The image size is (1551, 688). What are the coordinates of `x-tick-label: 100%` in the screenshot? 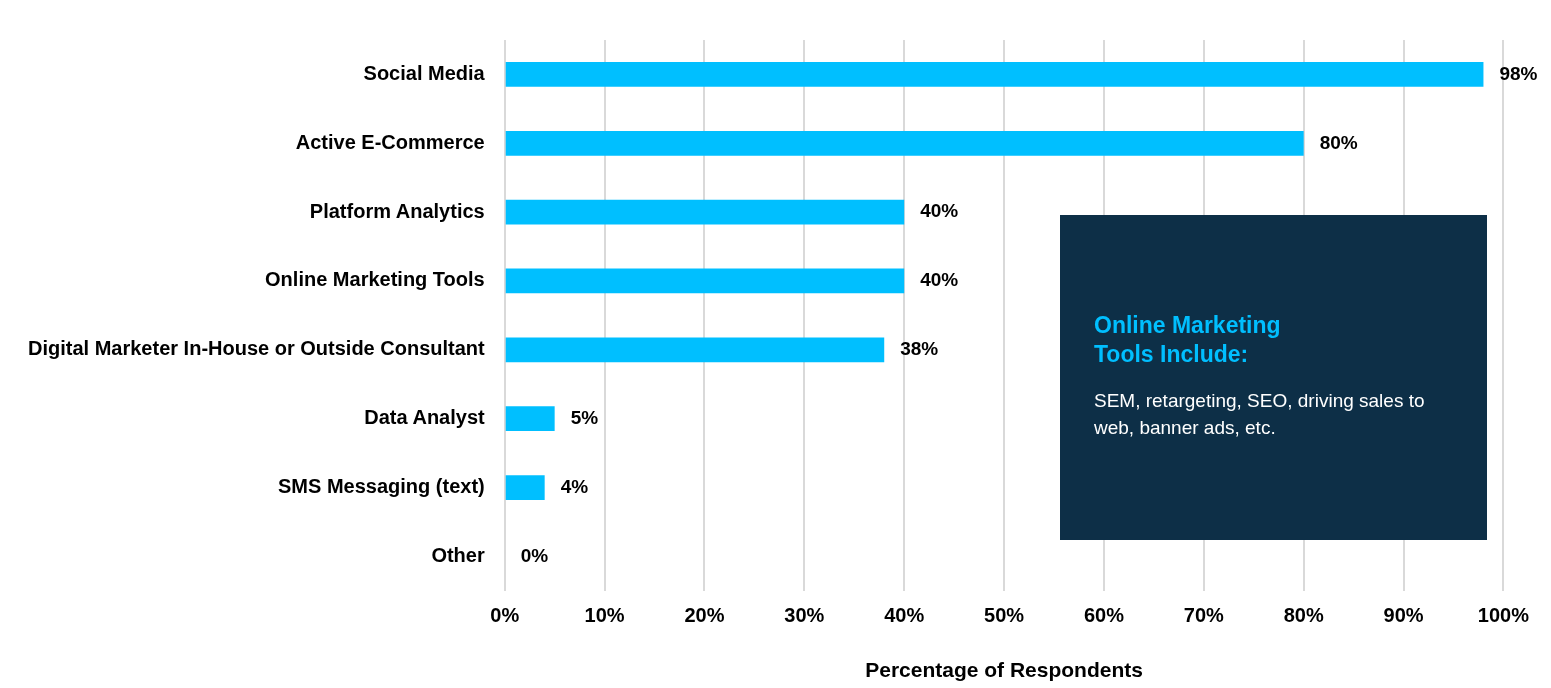 It's located at (1503, 615).